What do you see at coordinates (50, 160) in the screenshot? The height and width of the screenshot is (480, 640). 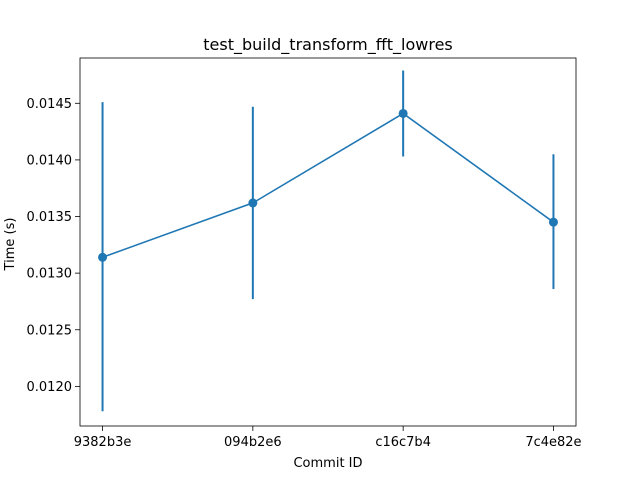 I see `y-tick-label: 0.0140` at bounding box center [50, 160].